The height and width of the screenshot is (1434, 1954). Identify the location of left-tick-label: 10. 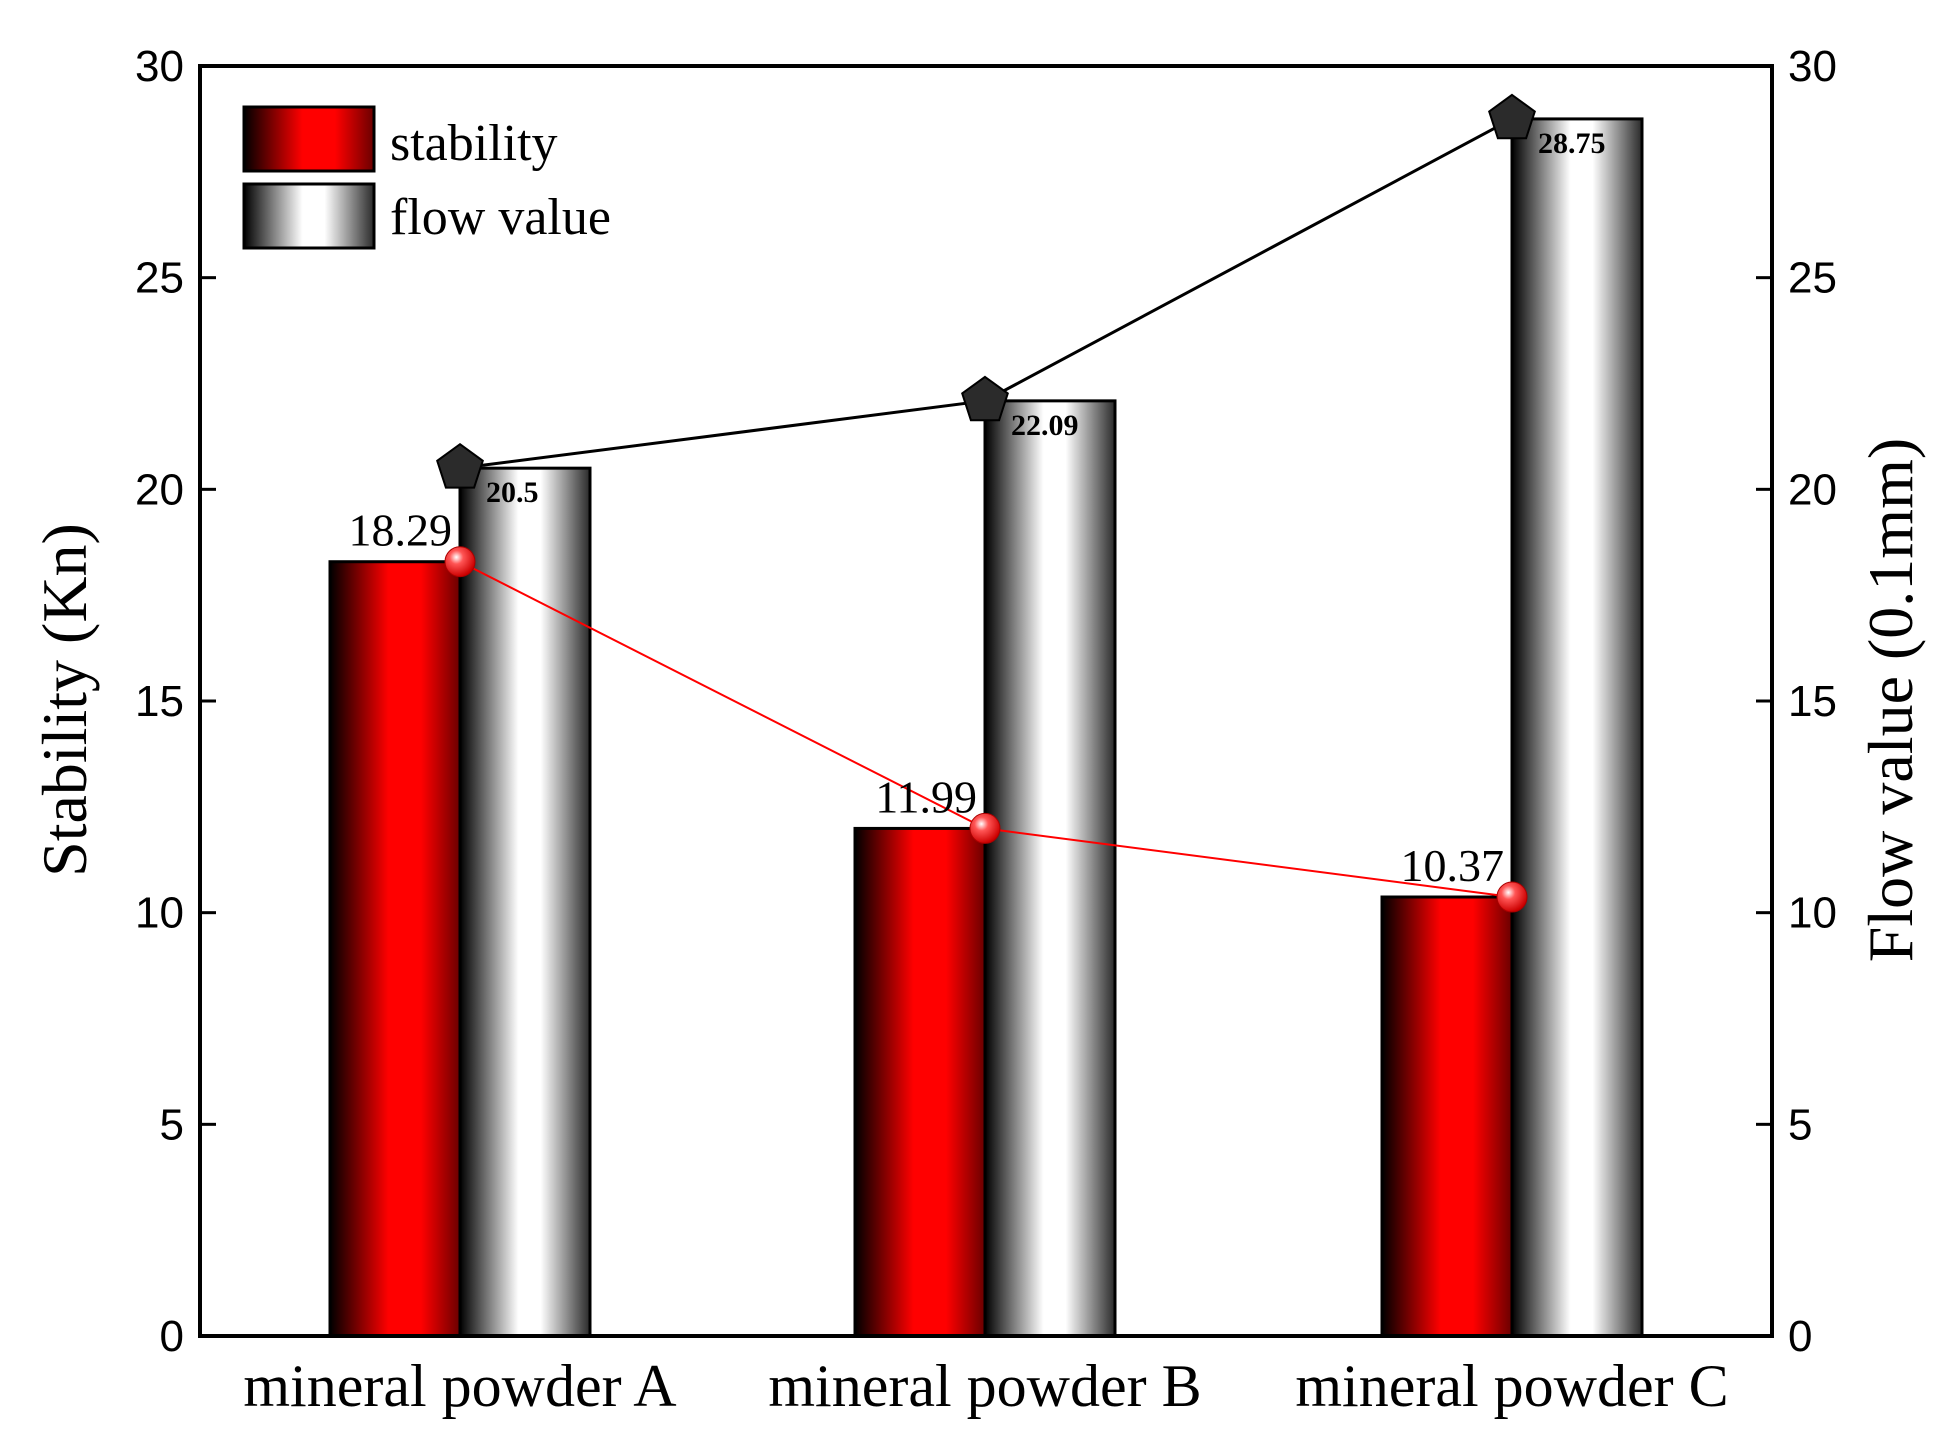
(159, 913).